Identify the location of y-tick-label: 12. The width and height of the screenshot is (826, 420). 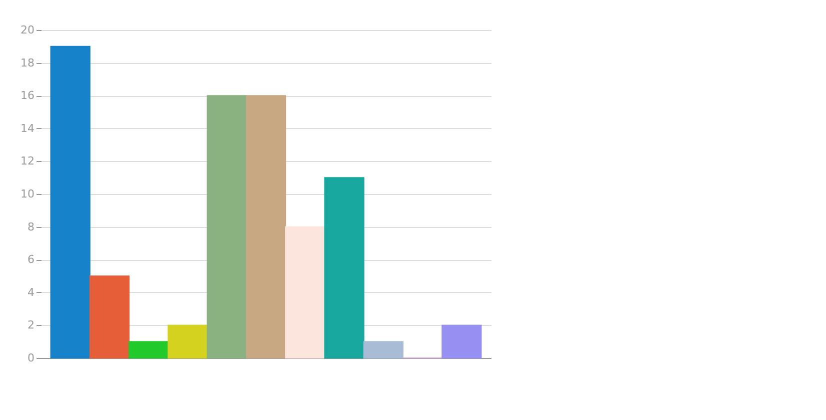
(27, 161).